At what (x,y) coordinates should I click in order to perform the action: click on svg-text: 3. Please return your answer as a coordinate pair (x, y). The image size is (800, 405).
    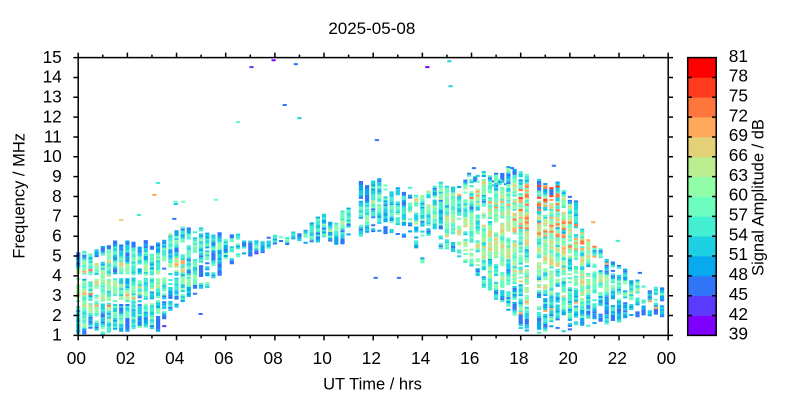
    Looking at the image, I should click on (57, 295).